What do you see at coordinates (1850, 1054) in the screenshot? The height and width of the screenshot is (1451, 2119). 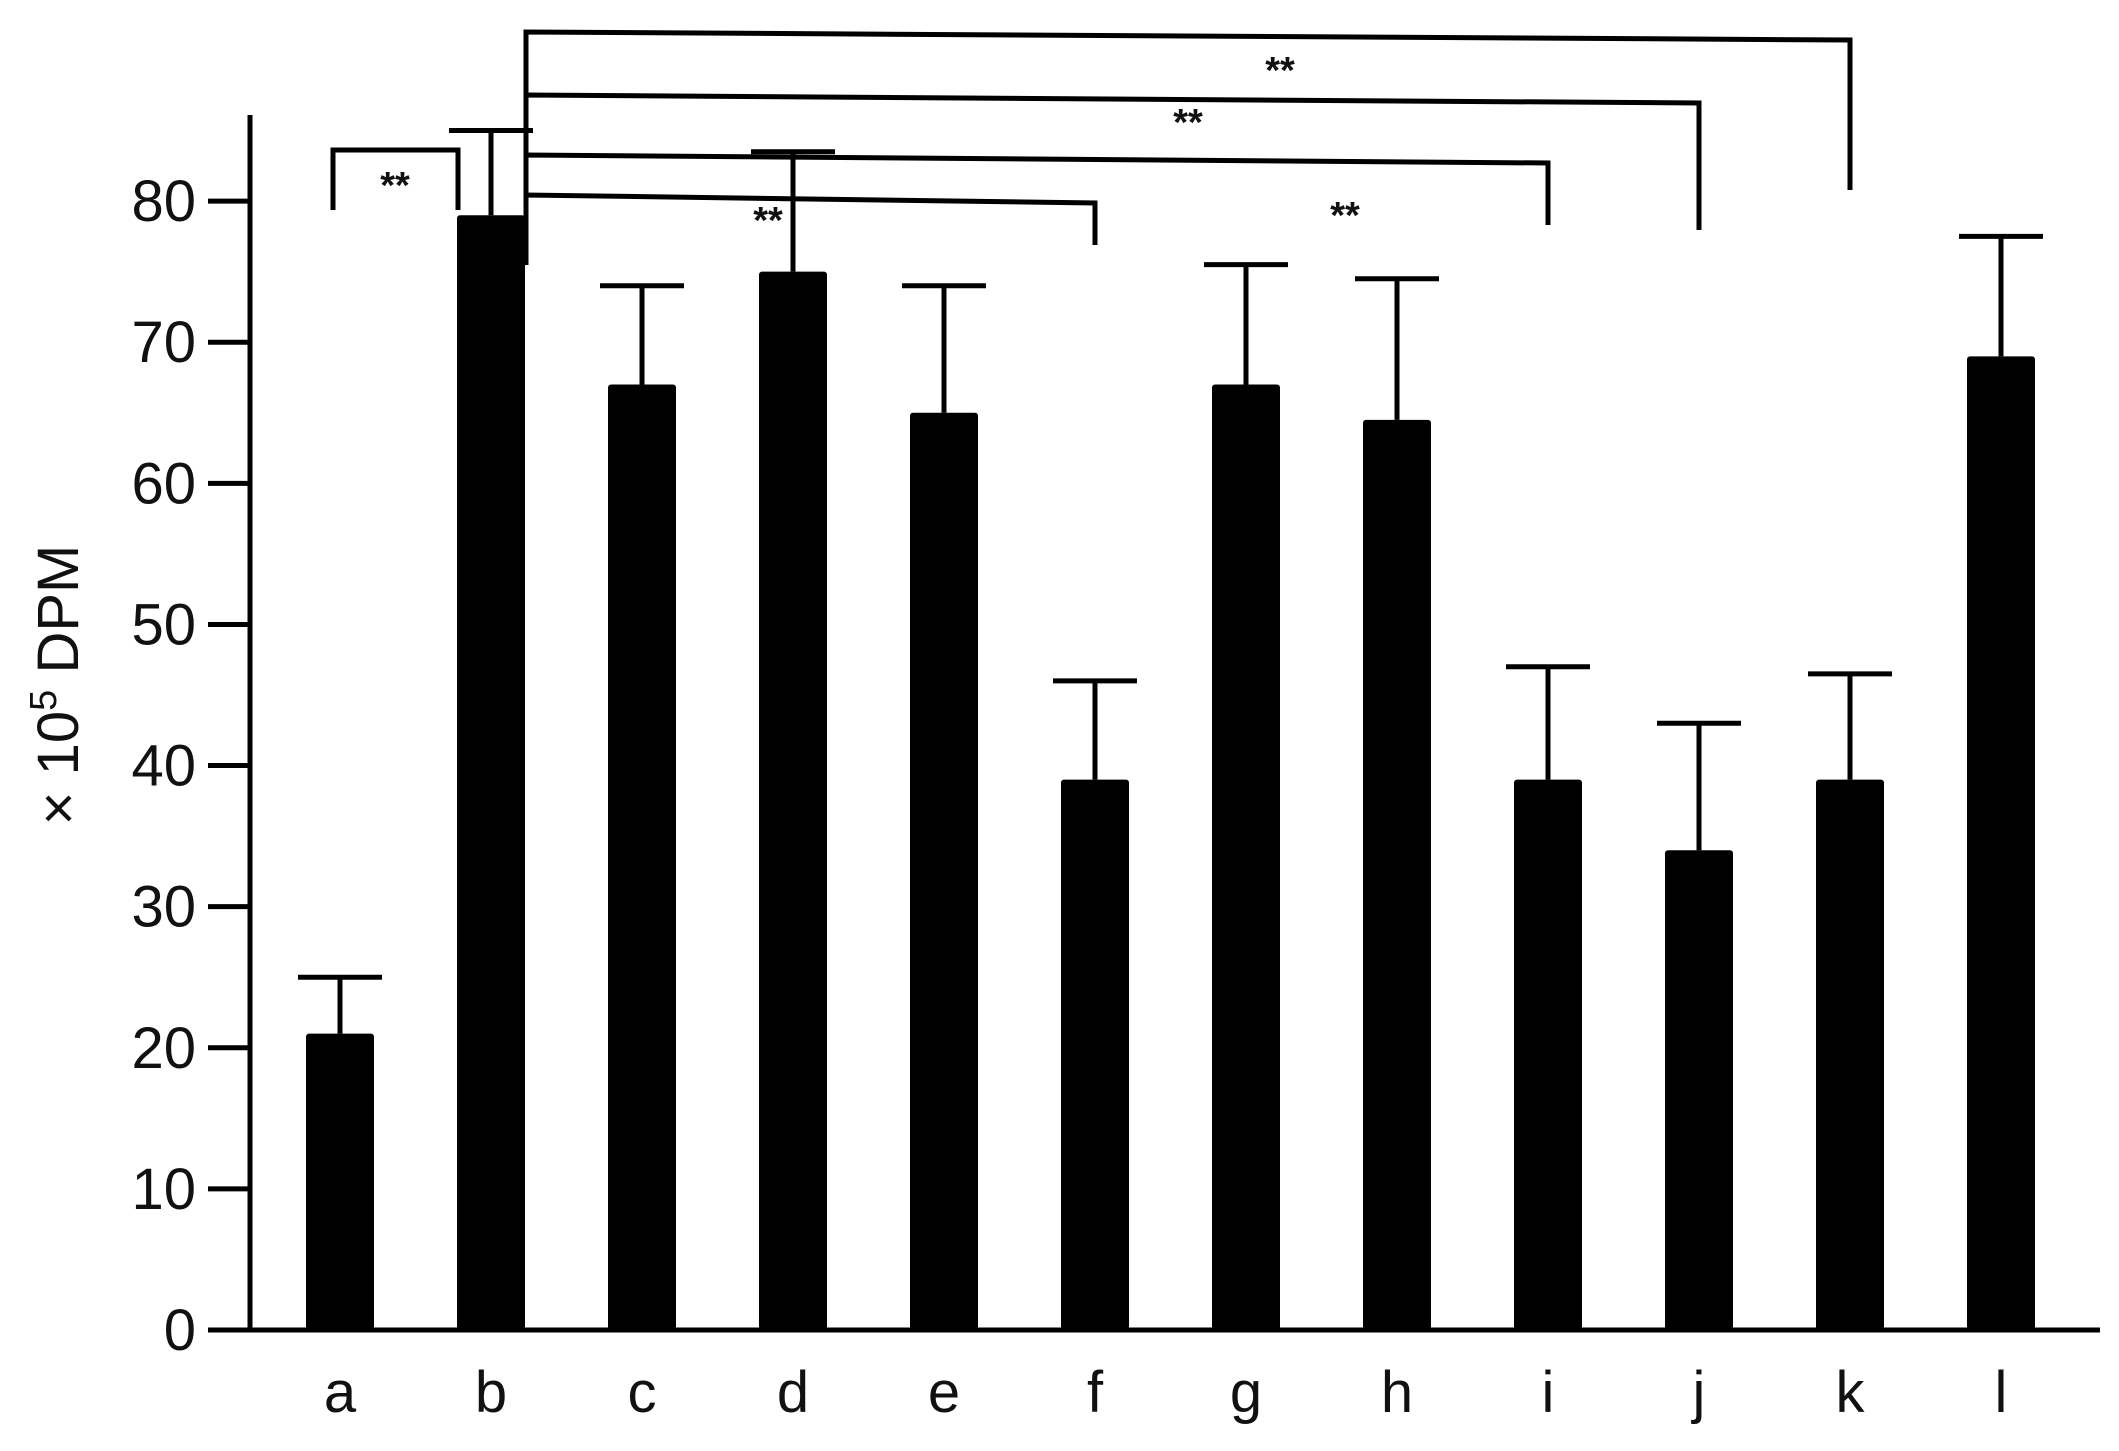 I see `bar-k` at bounding box center [1850, 1054].